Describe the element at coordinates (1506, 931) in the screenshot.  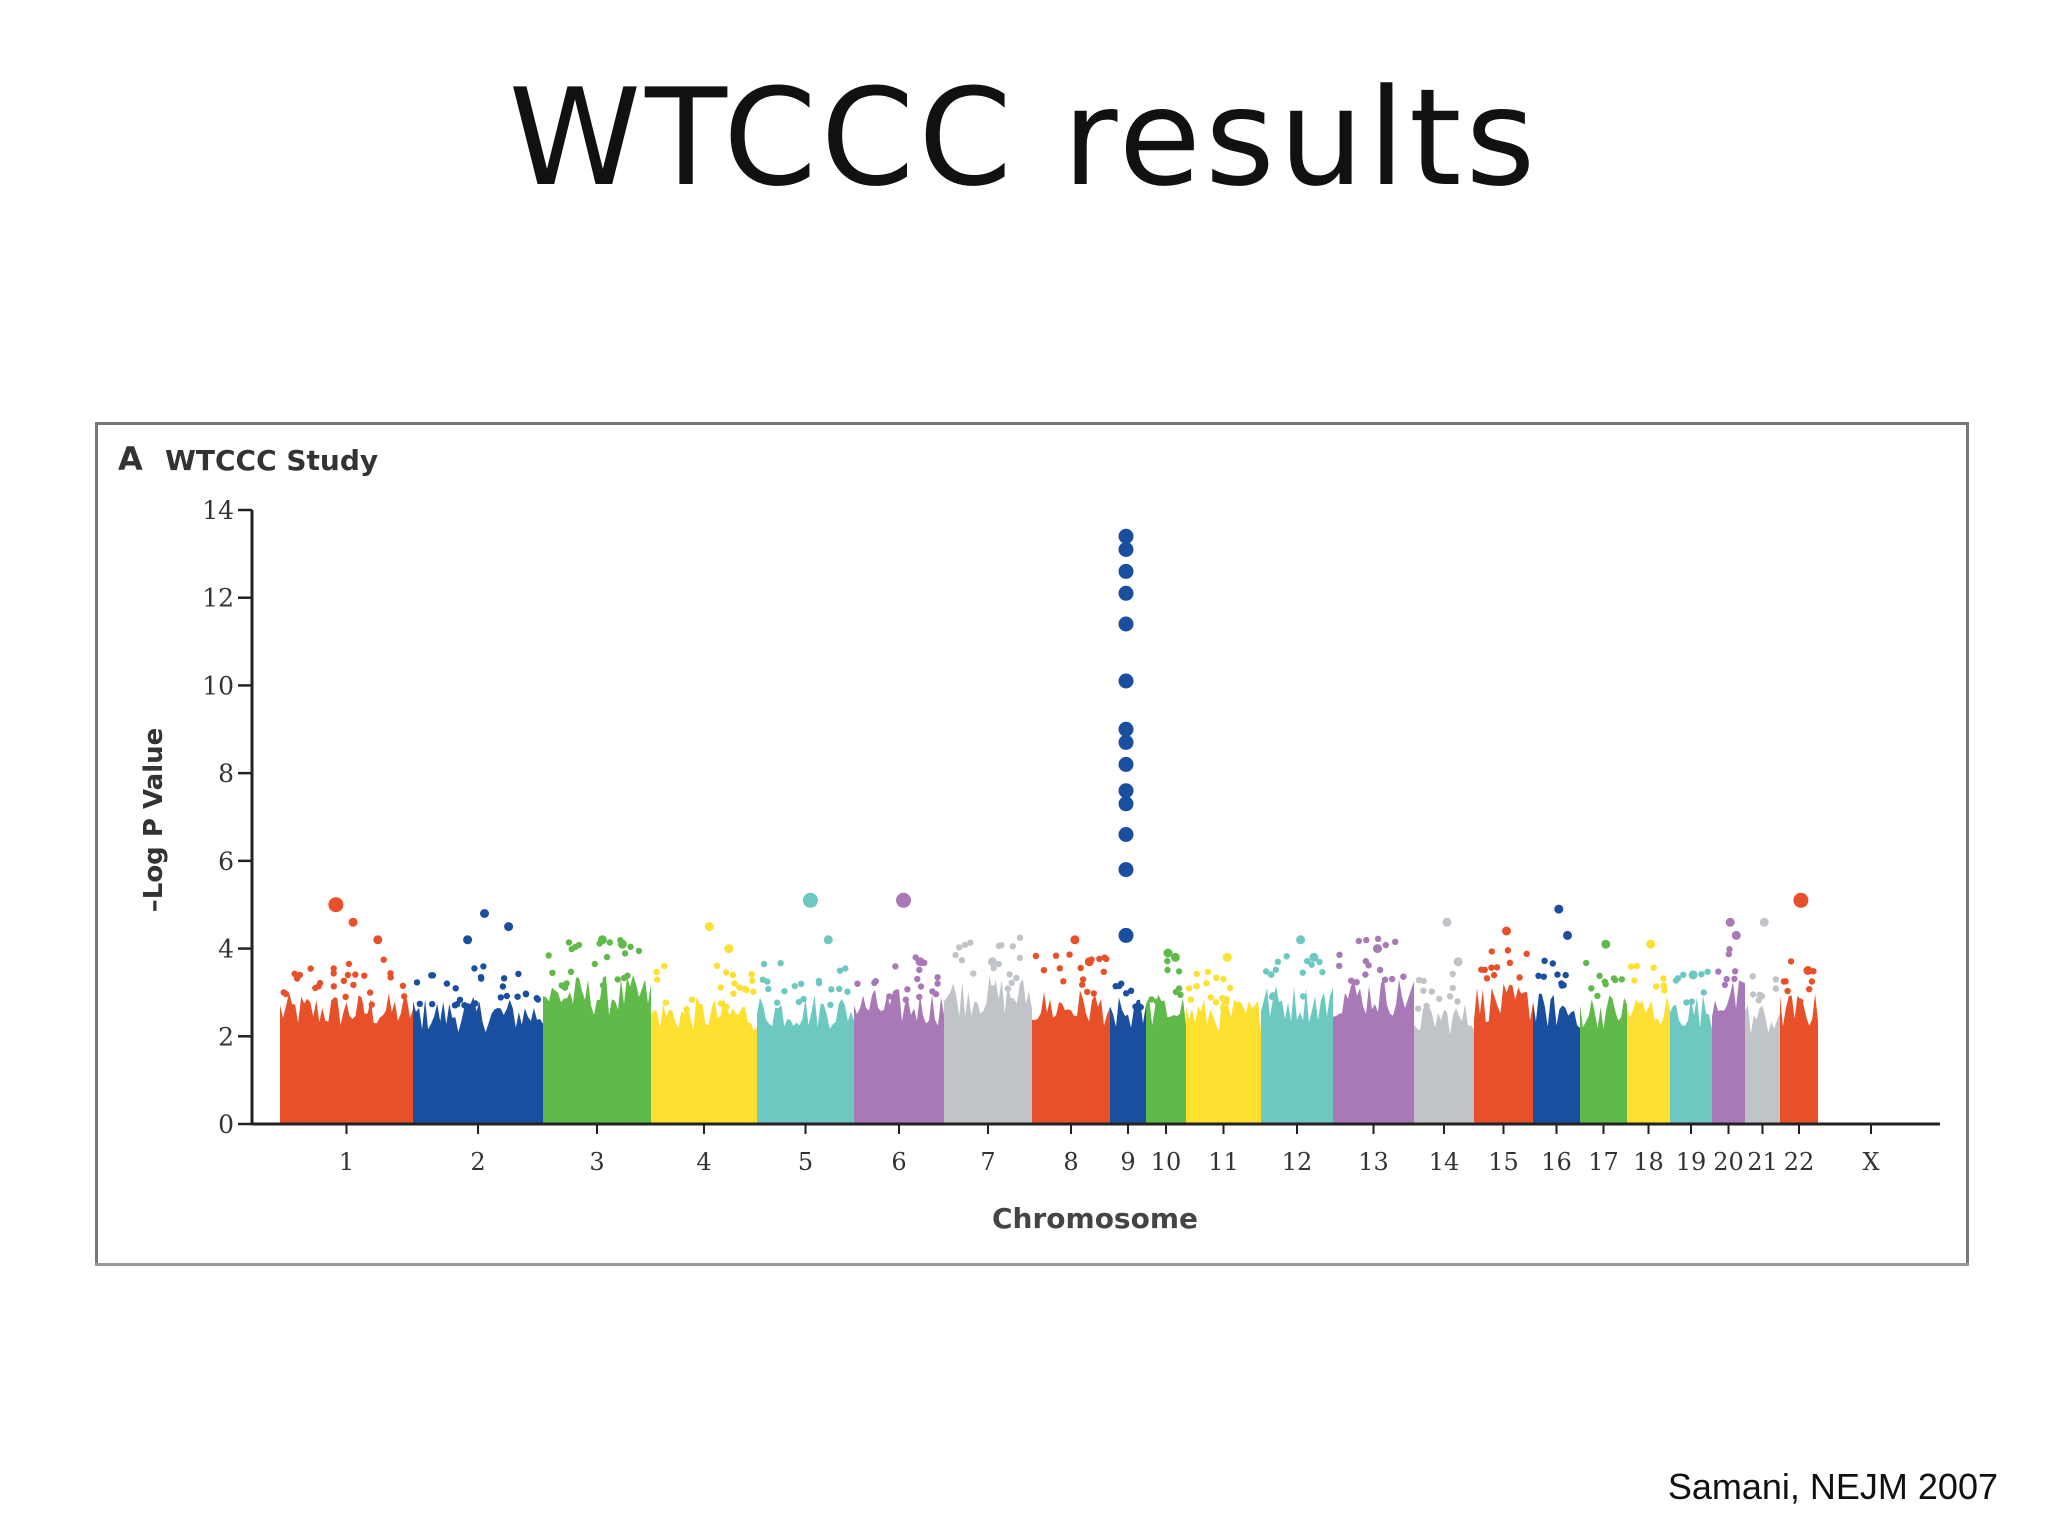
I see `peak-point-chr15` at that location.